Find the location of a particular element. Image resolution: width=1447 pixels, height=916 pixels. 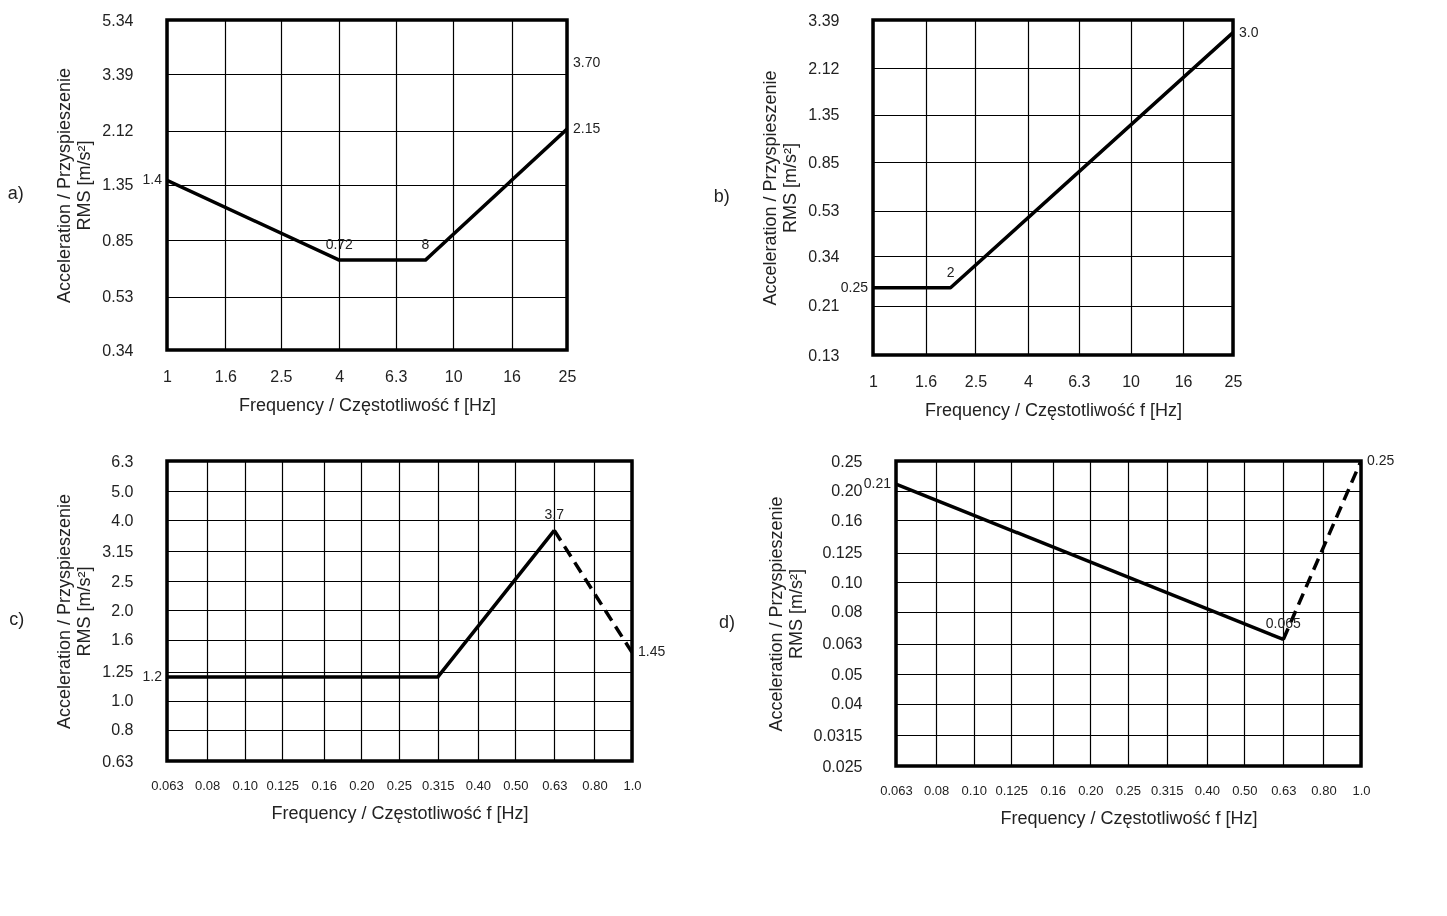

y-tick-label: 6.3 is located at coordinates (122, 461).